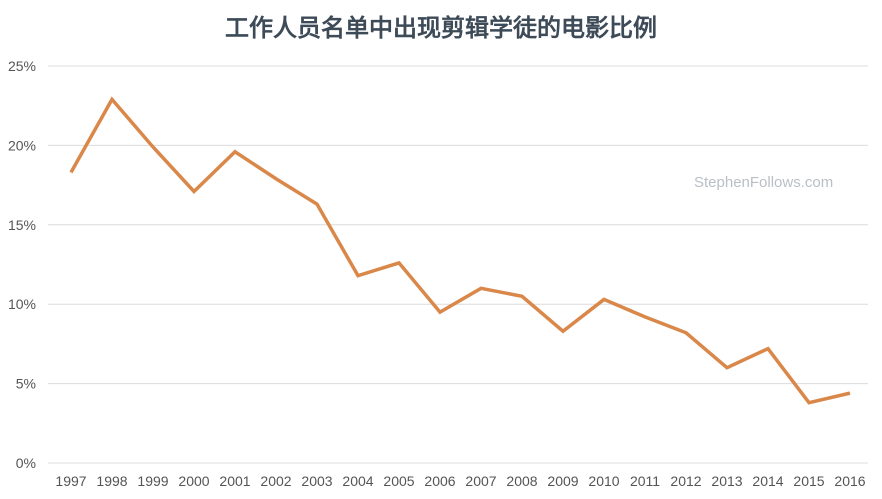  Describe the element at coordinates (398, 481) in the screenshot. I see `x-tick-label: 2005` at that location.